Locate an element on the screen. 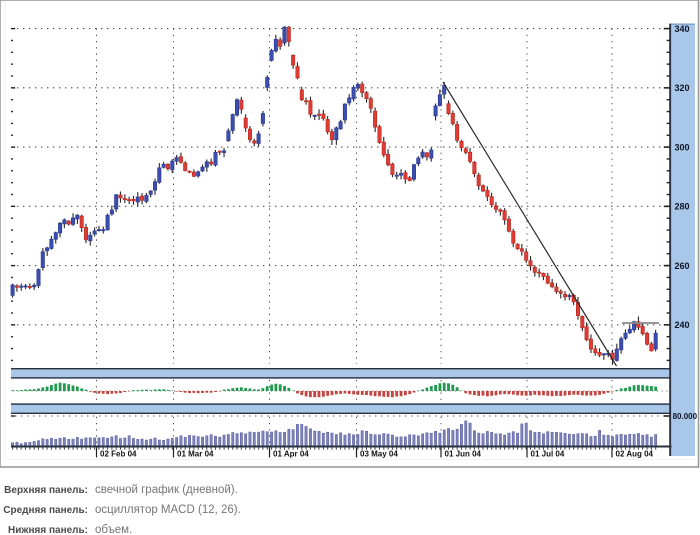  svg-text: 01 Apr 04 is located at coordinates (291, 454).